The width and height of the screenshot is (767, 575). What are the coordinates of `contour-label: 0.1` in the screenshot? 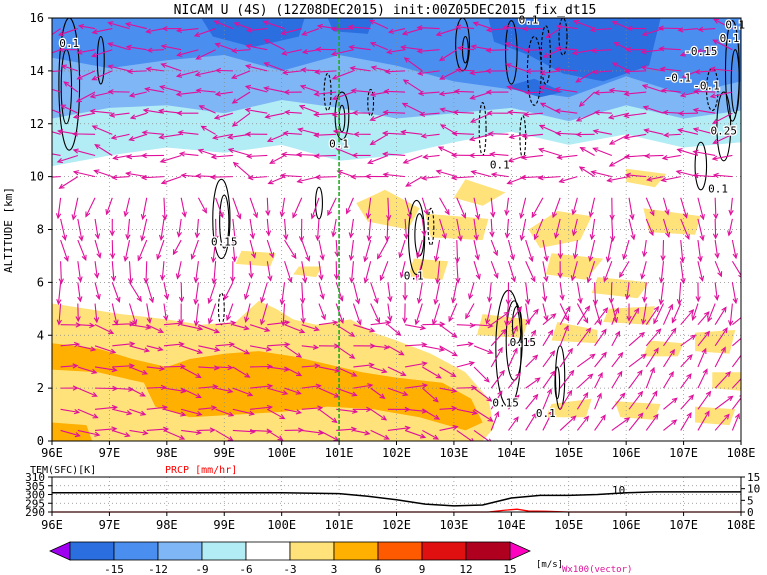 It's located at (529, 19).